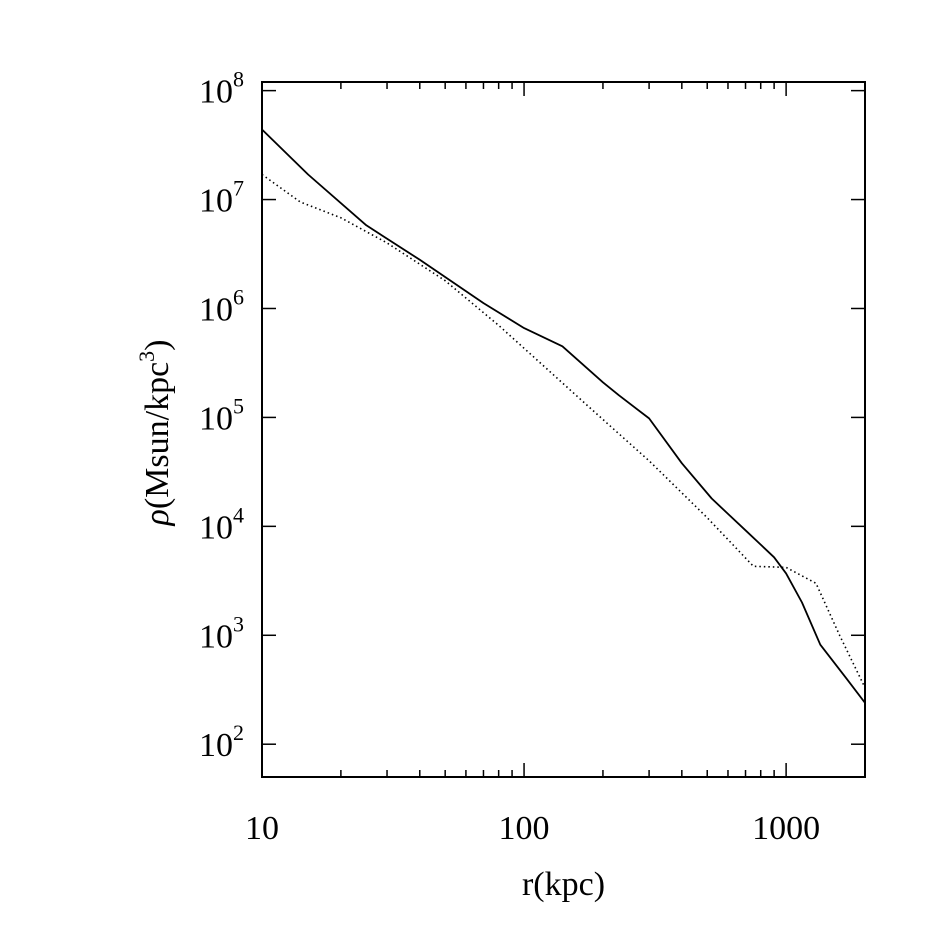  Describe the element at coordinates (238, 79) in the screenshot. I see `y-tick-label-exponent: 8` at that location.